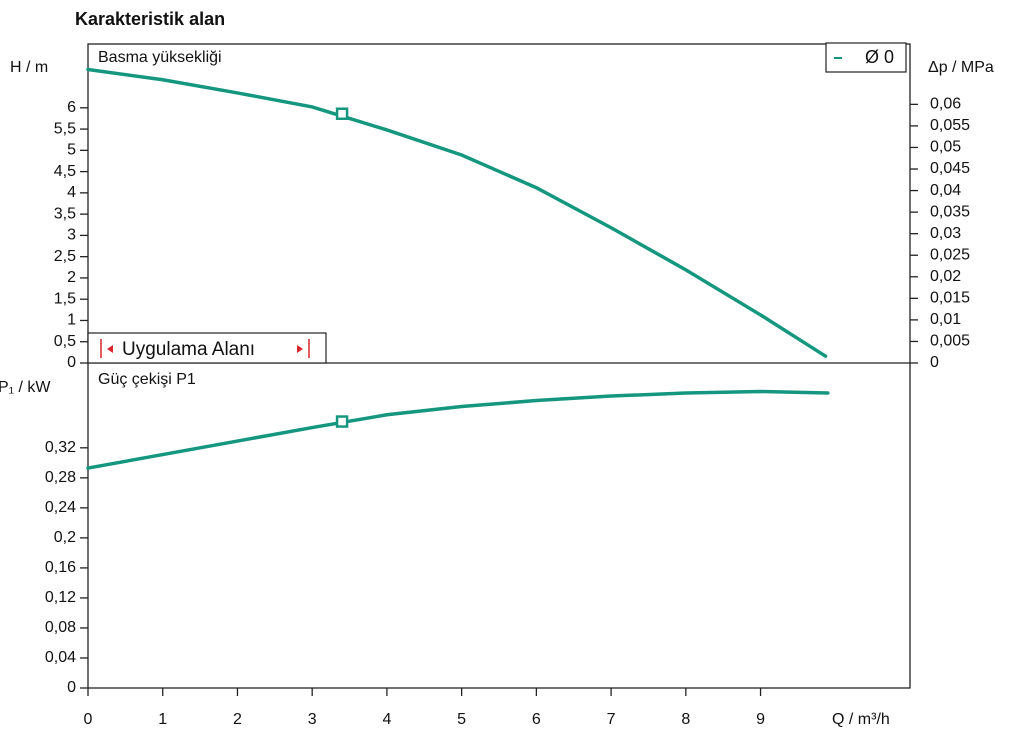 The image size is (1024, 734). I want to click on y-tick-label: 0,08, so click(60, 627).